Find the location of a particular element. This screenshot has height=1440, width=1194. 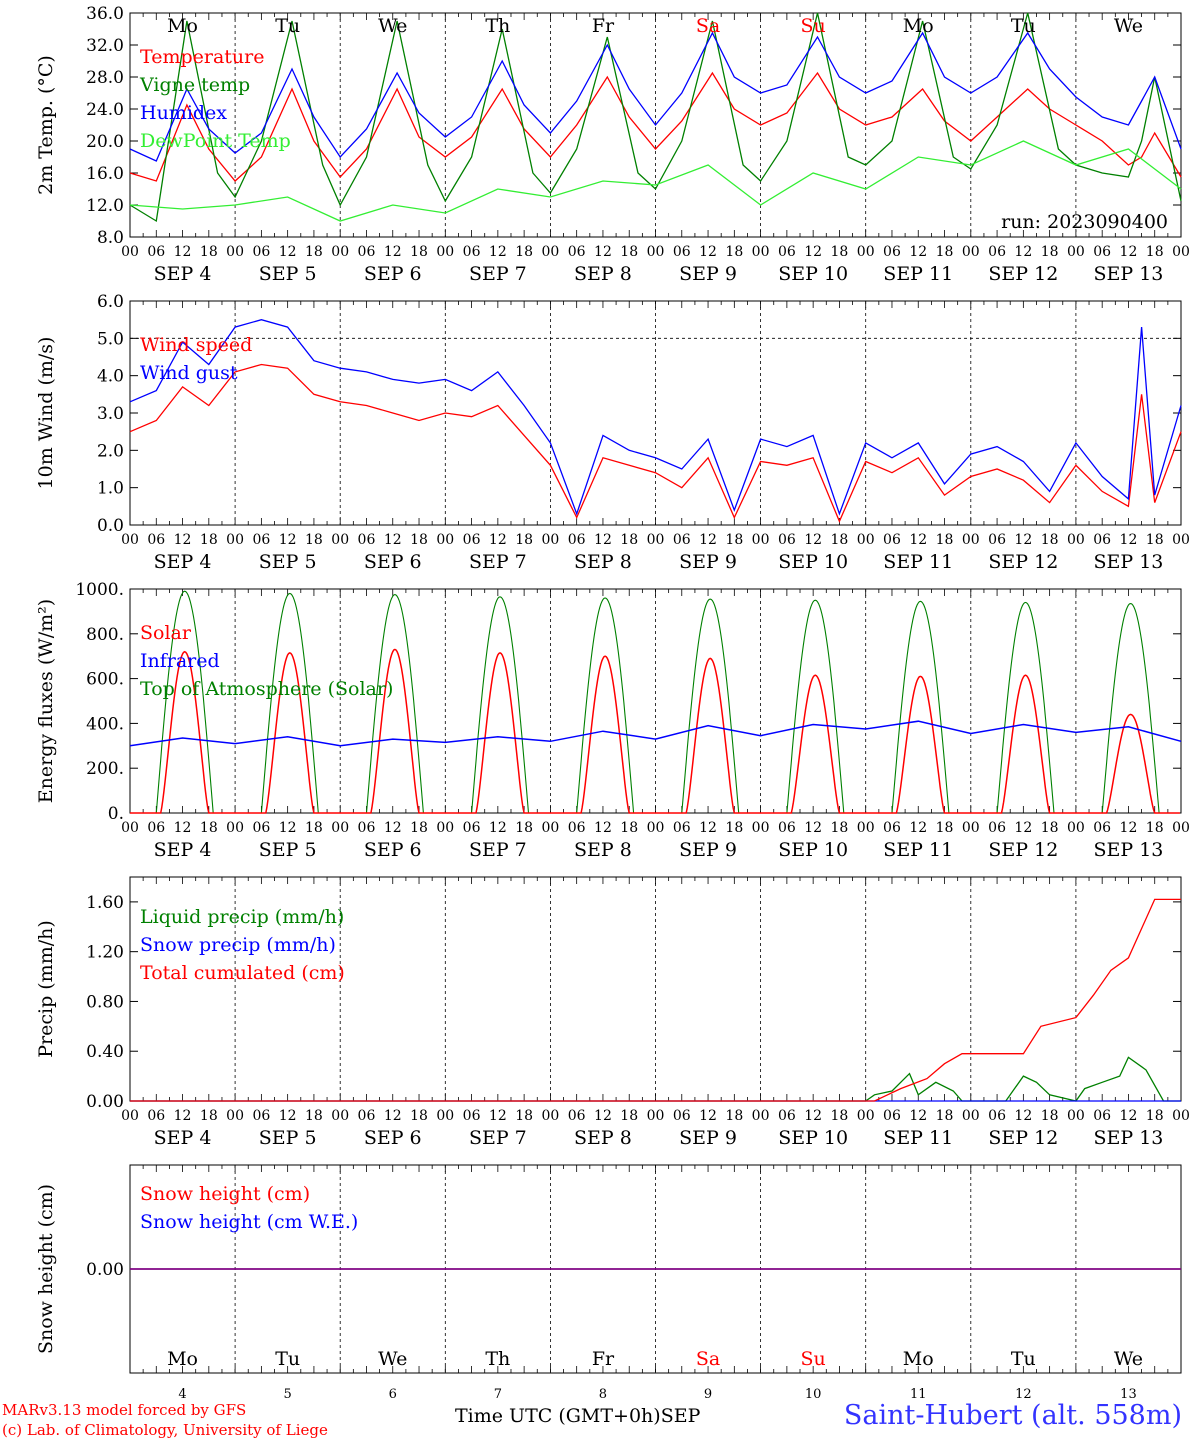

y-tick-label: 16.0 is located at coordinates (105, 174).